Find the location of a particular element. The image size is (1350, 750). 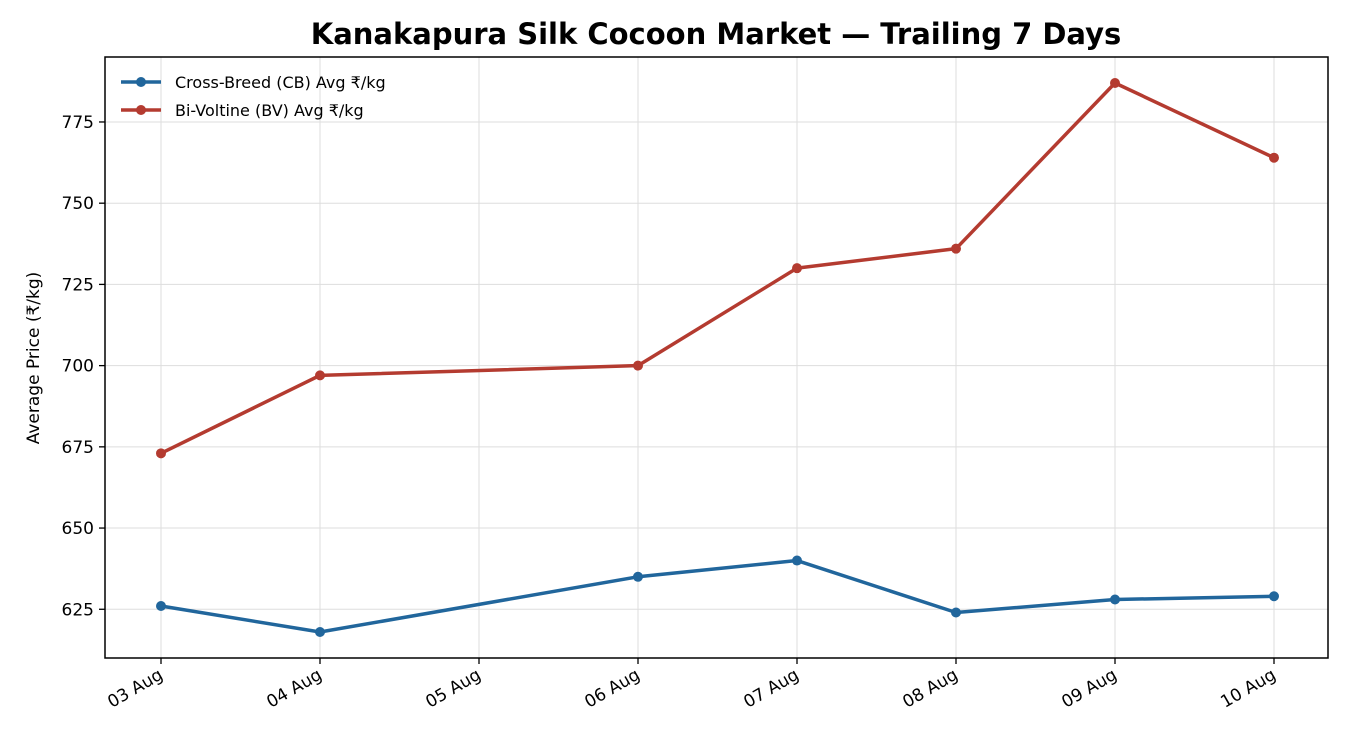

y-tick-label: 625 is located at coordinates (78, 610).